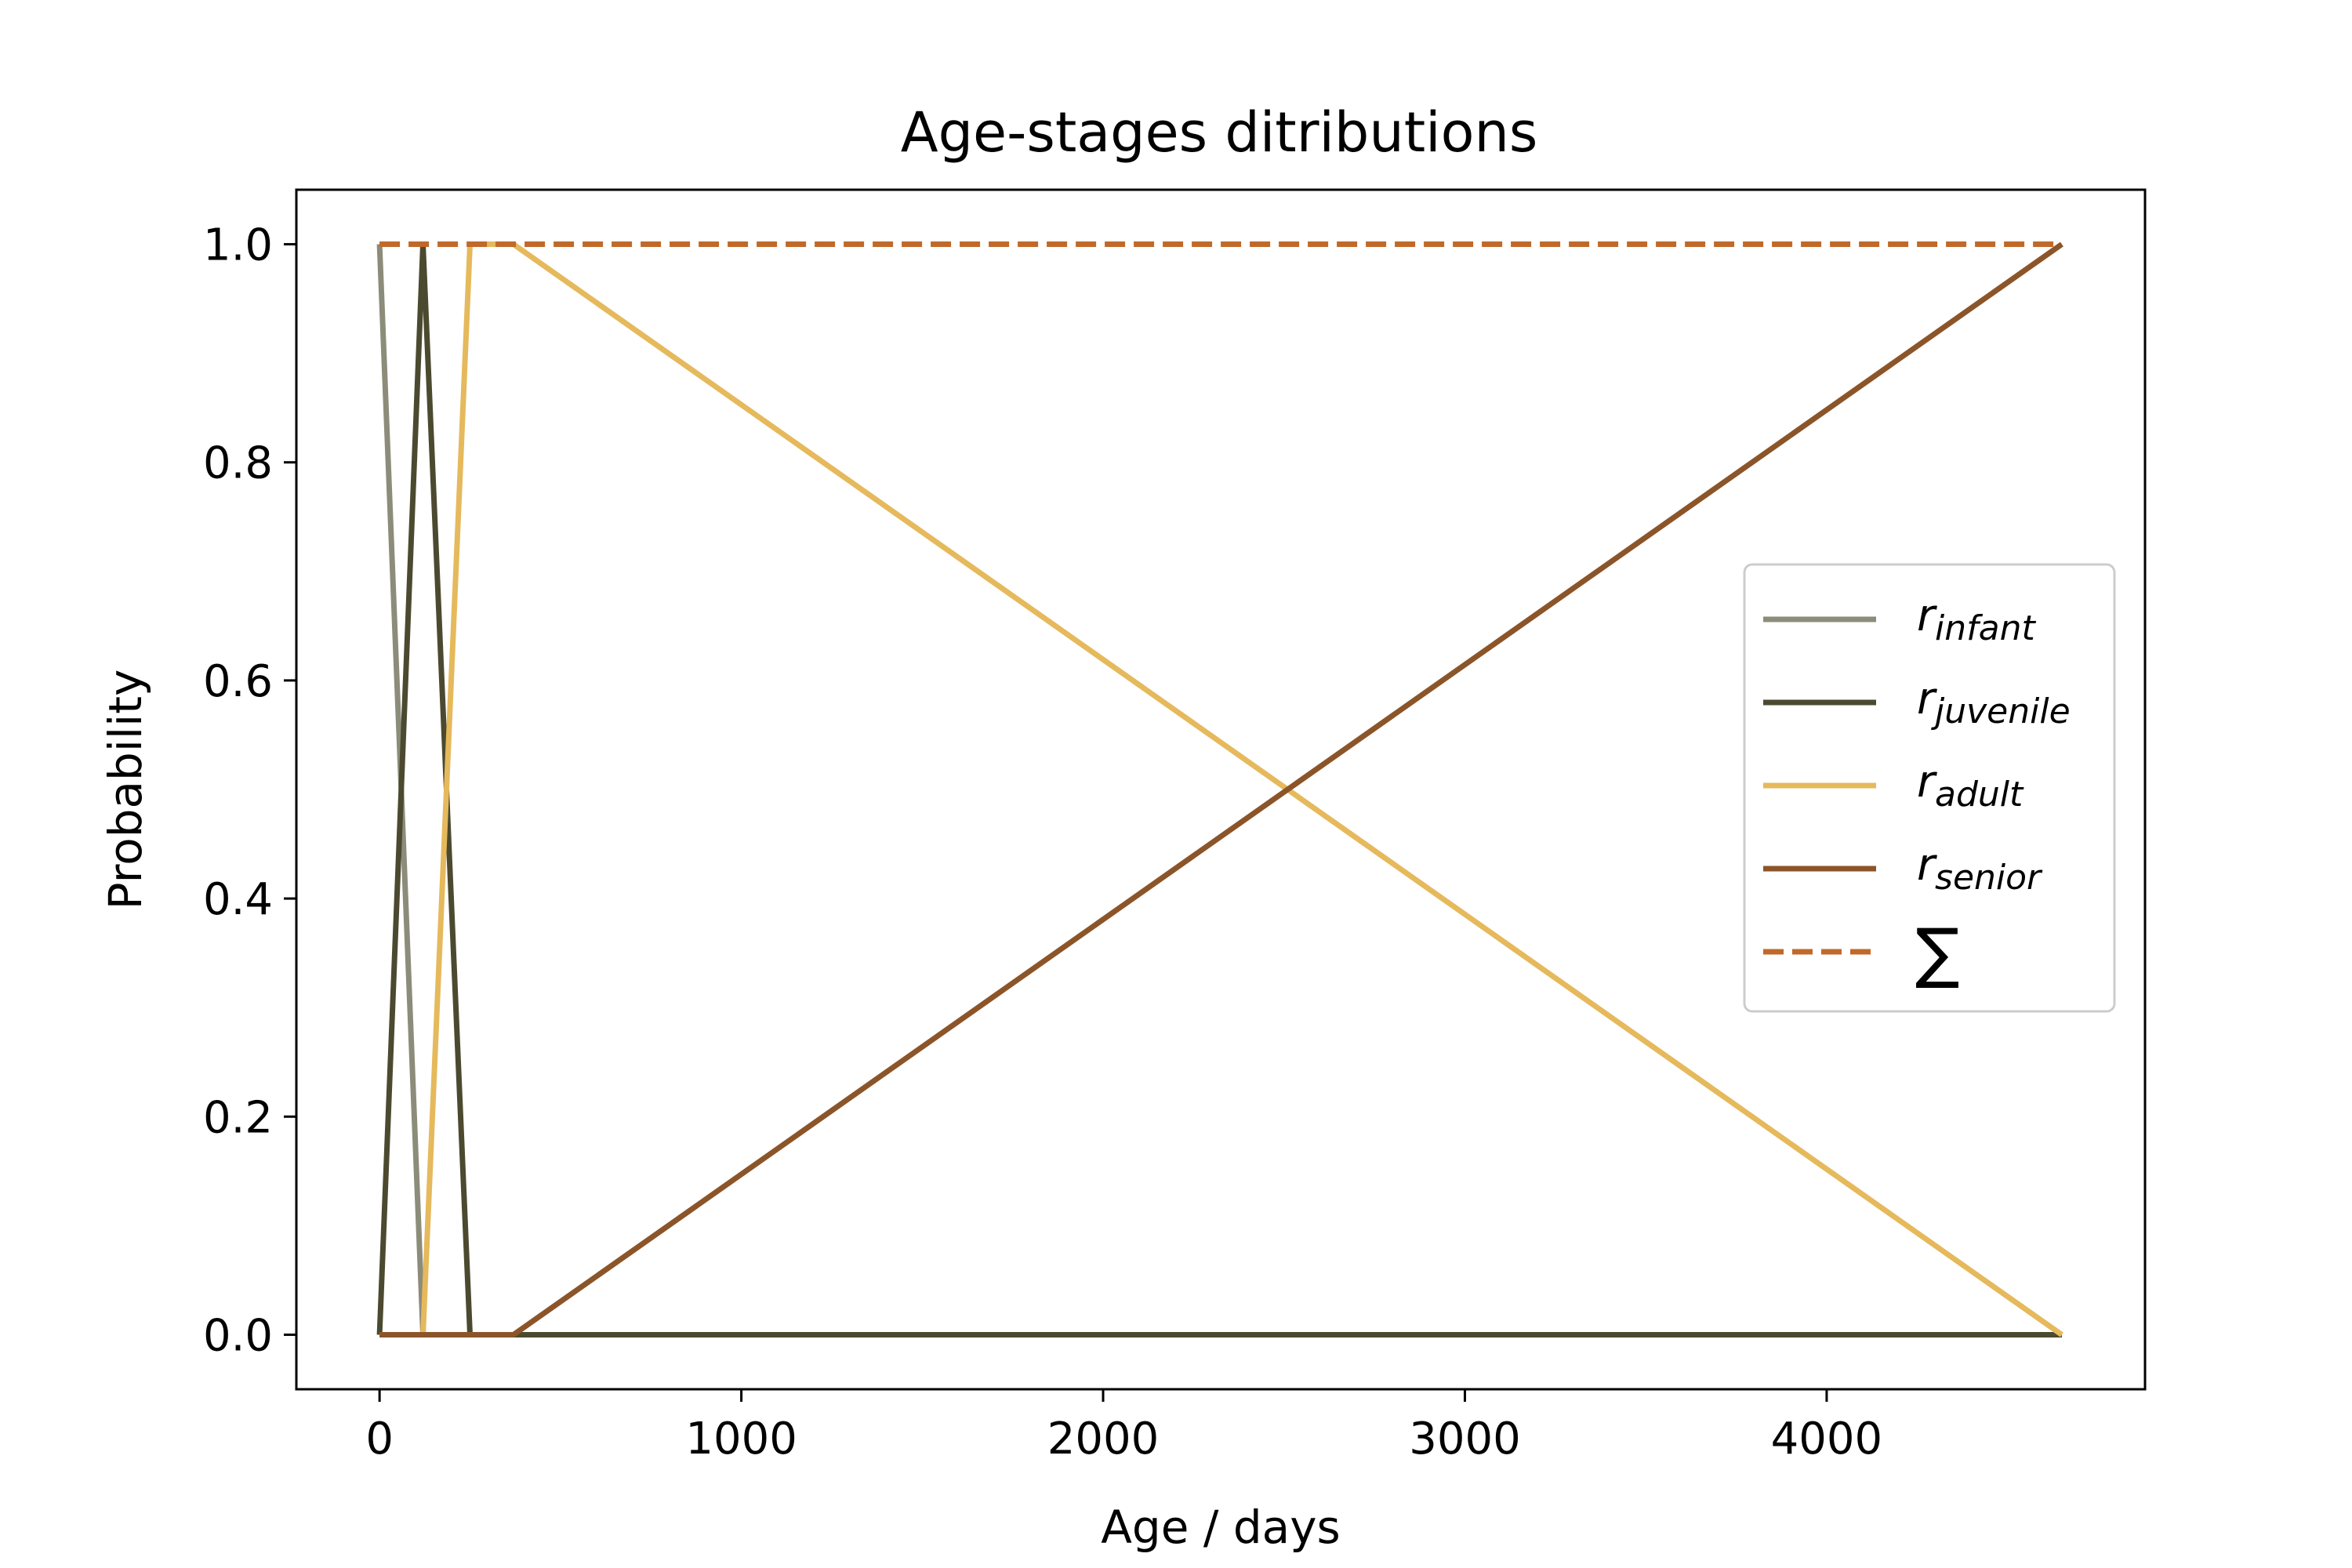  Describe the element at coordinates (1221, 1527) in the screenshot. I see `x-axis-label: Age / days` at that location.